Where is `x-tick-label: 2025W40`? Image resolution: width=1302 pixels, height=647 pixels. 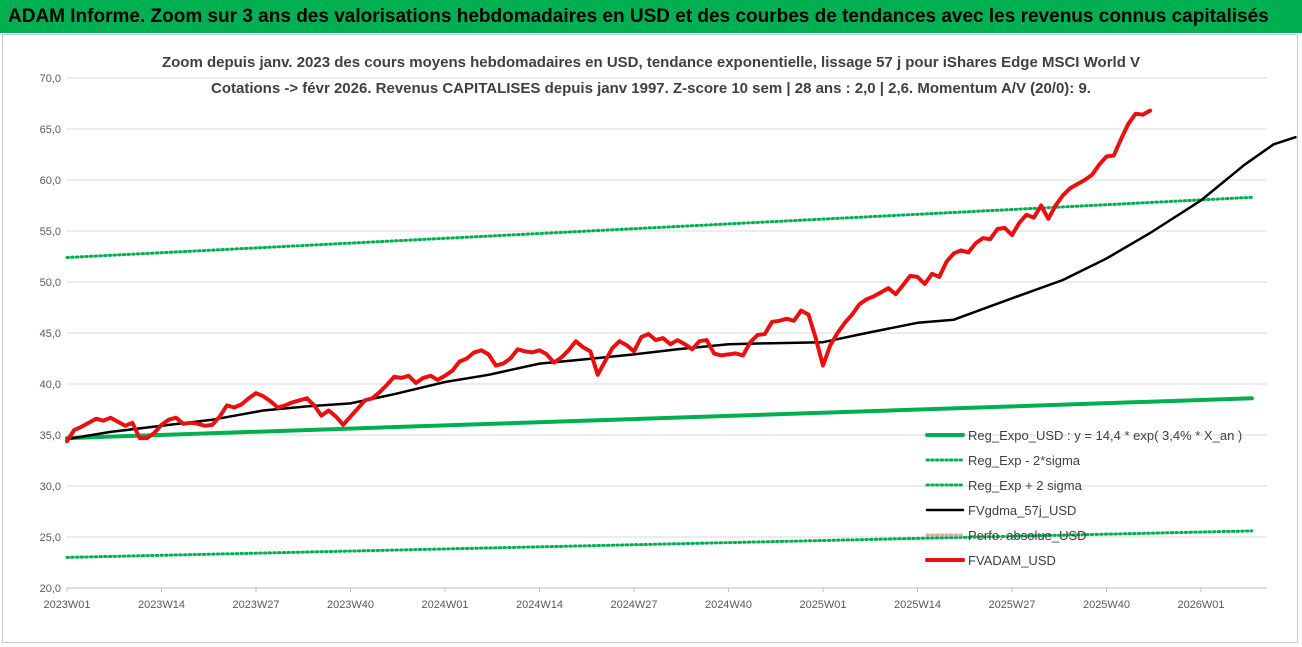
x-tick-label: 2025W40 is located at coordinates (1106, 605).